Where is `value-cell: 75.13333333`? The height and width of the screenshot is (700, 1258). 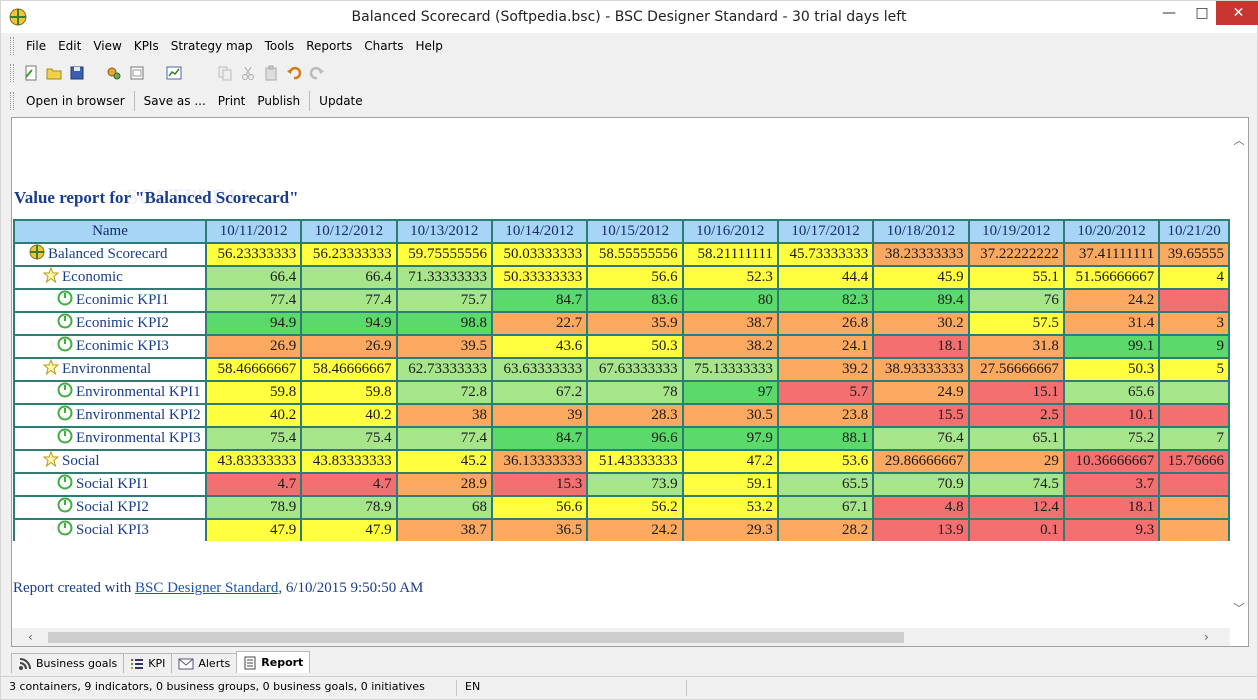
value-cell: 75.13333333 is located at coordinates (730, 369).